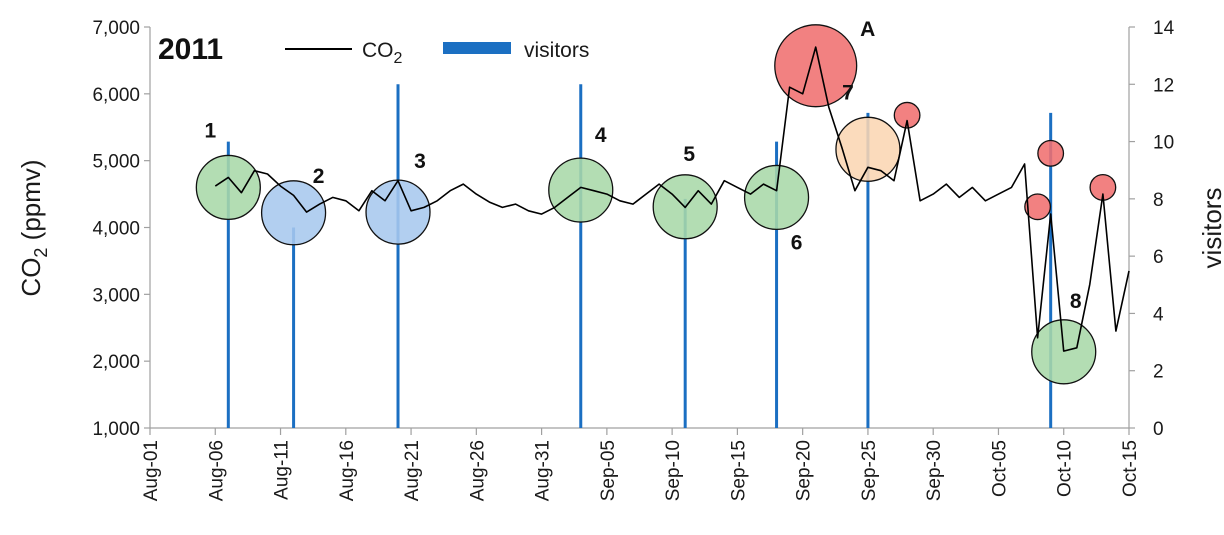 The width and height of the screenshot is (1224, 535). What do you see at coordinates (1164, 28) in the screenshot?
I see `y-right-tick-label: 14` at bounding box center [1164, 28].